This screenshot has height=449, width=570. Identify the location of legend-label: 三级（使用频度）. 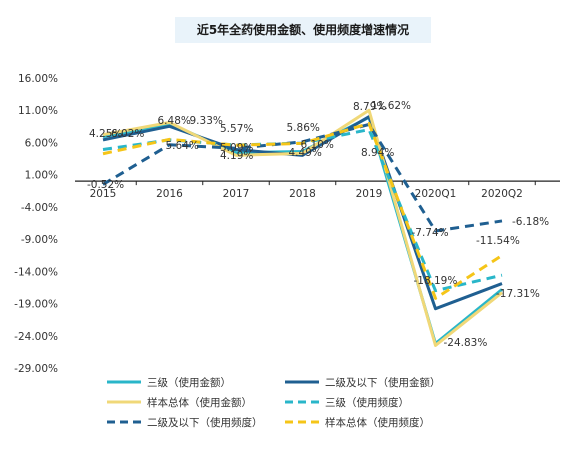
(367, 402).